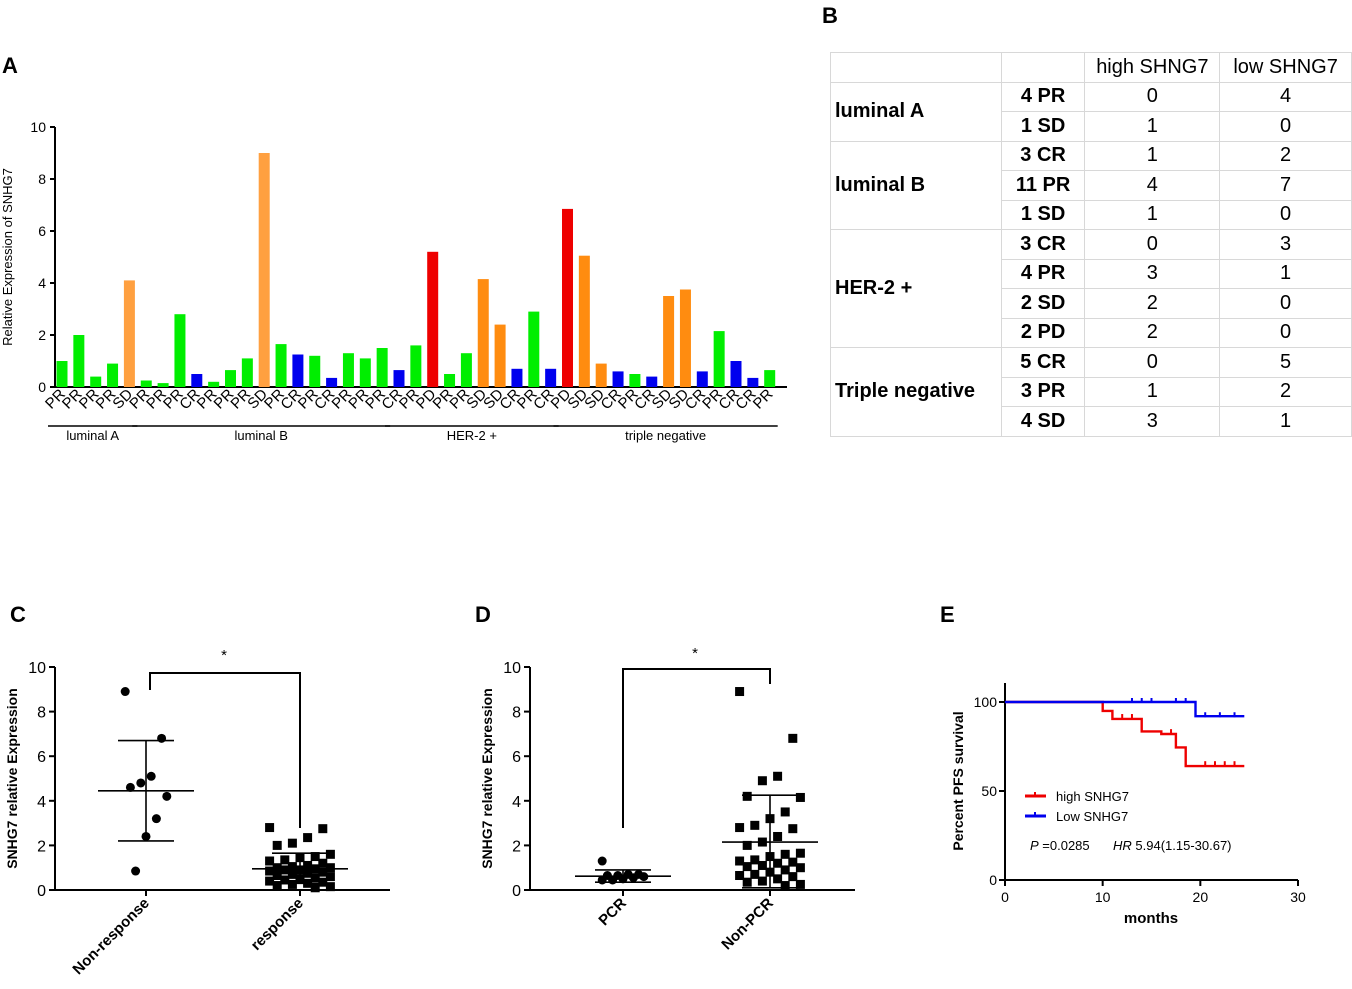 The height and width of the screenshot is (989, 1352). What do you see at coordinates (1043, 332) in the screenshot?
I see `table-response-cell: 2 PD` at bounding box center [1043, 332].